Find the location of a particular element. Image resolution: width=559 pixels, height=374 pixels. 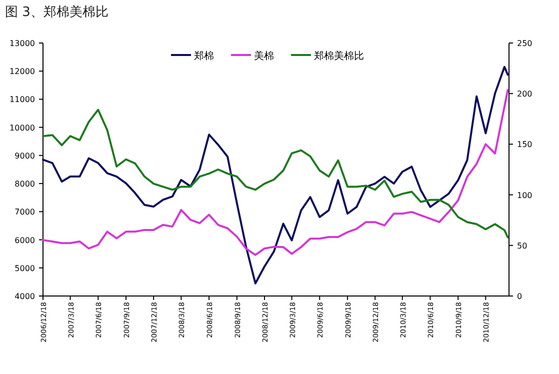

y-tick-label: 5000 is located at coordinates (24, 268).